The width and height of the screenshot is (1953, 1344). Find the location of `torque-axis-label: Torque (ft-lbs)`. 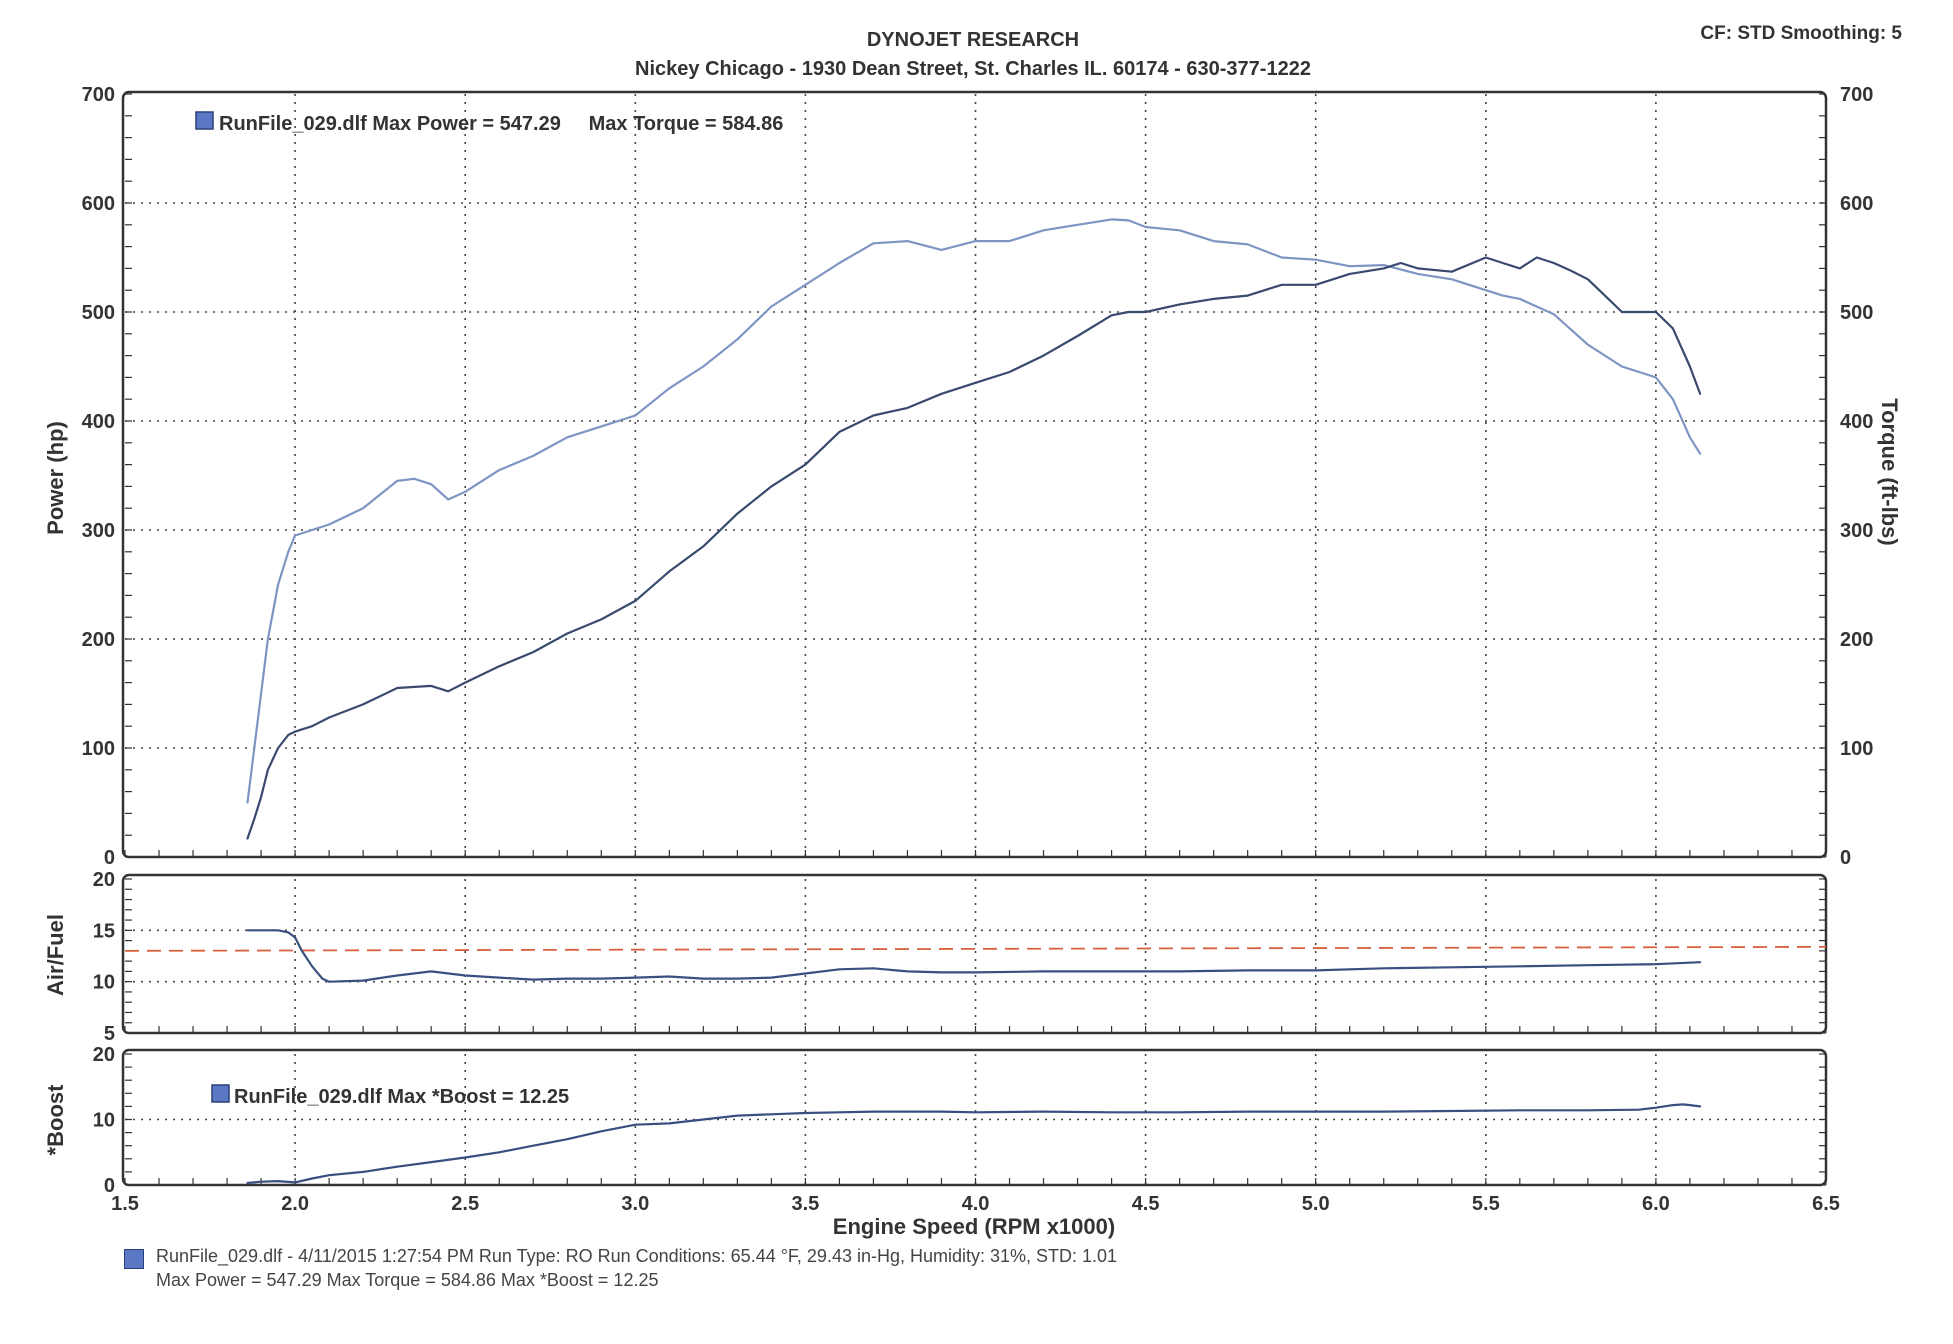

torque-axis-label: Torque (ft-lbs) is located at coordinates (1889, 471).